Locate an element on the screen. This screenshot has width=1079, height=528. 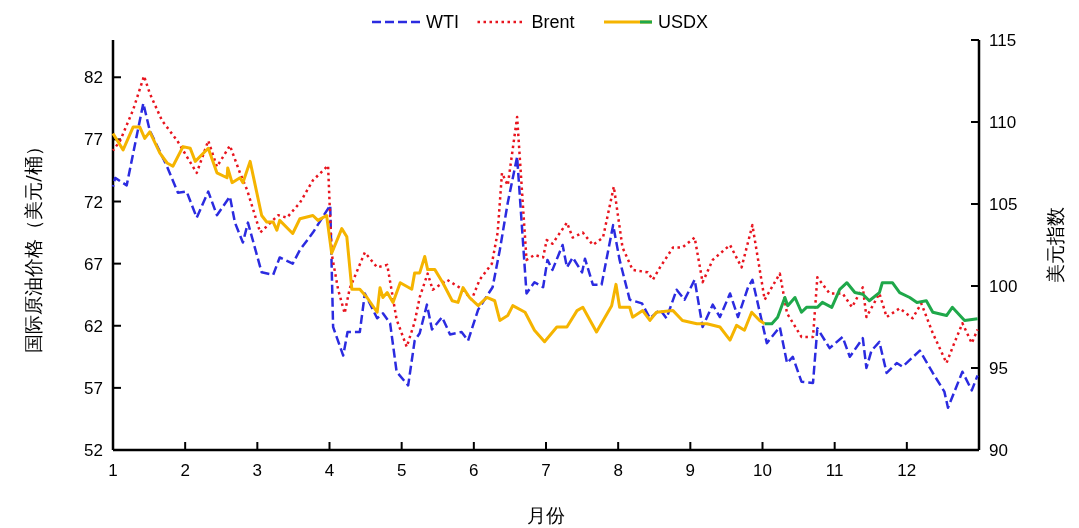
y-tick-label: 52 is located at coordinates (93, 450).